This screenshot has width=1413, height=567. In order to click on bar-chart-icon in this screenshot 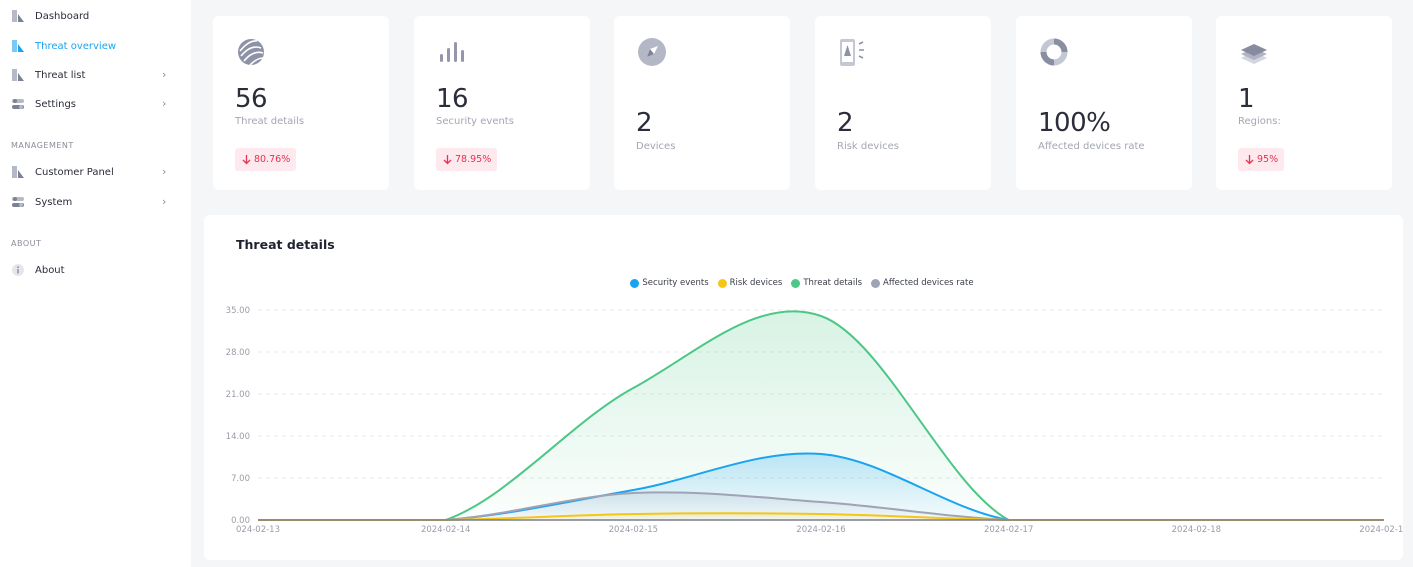, I will do `click(452, 52)`.